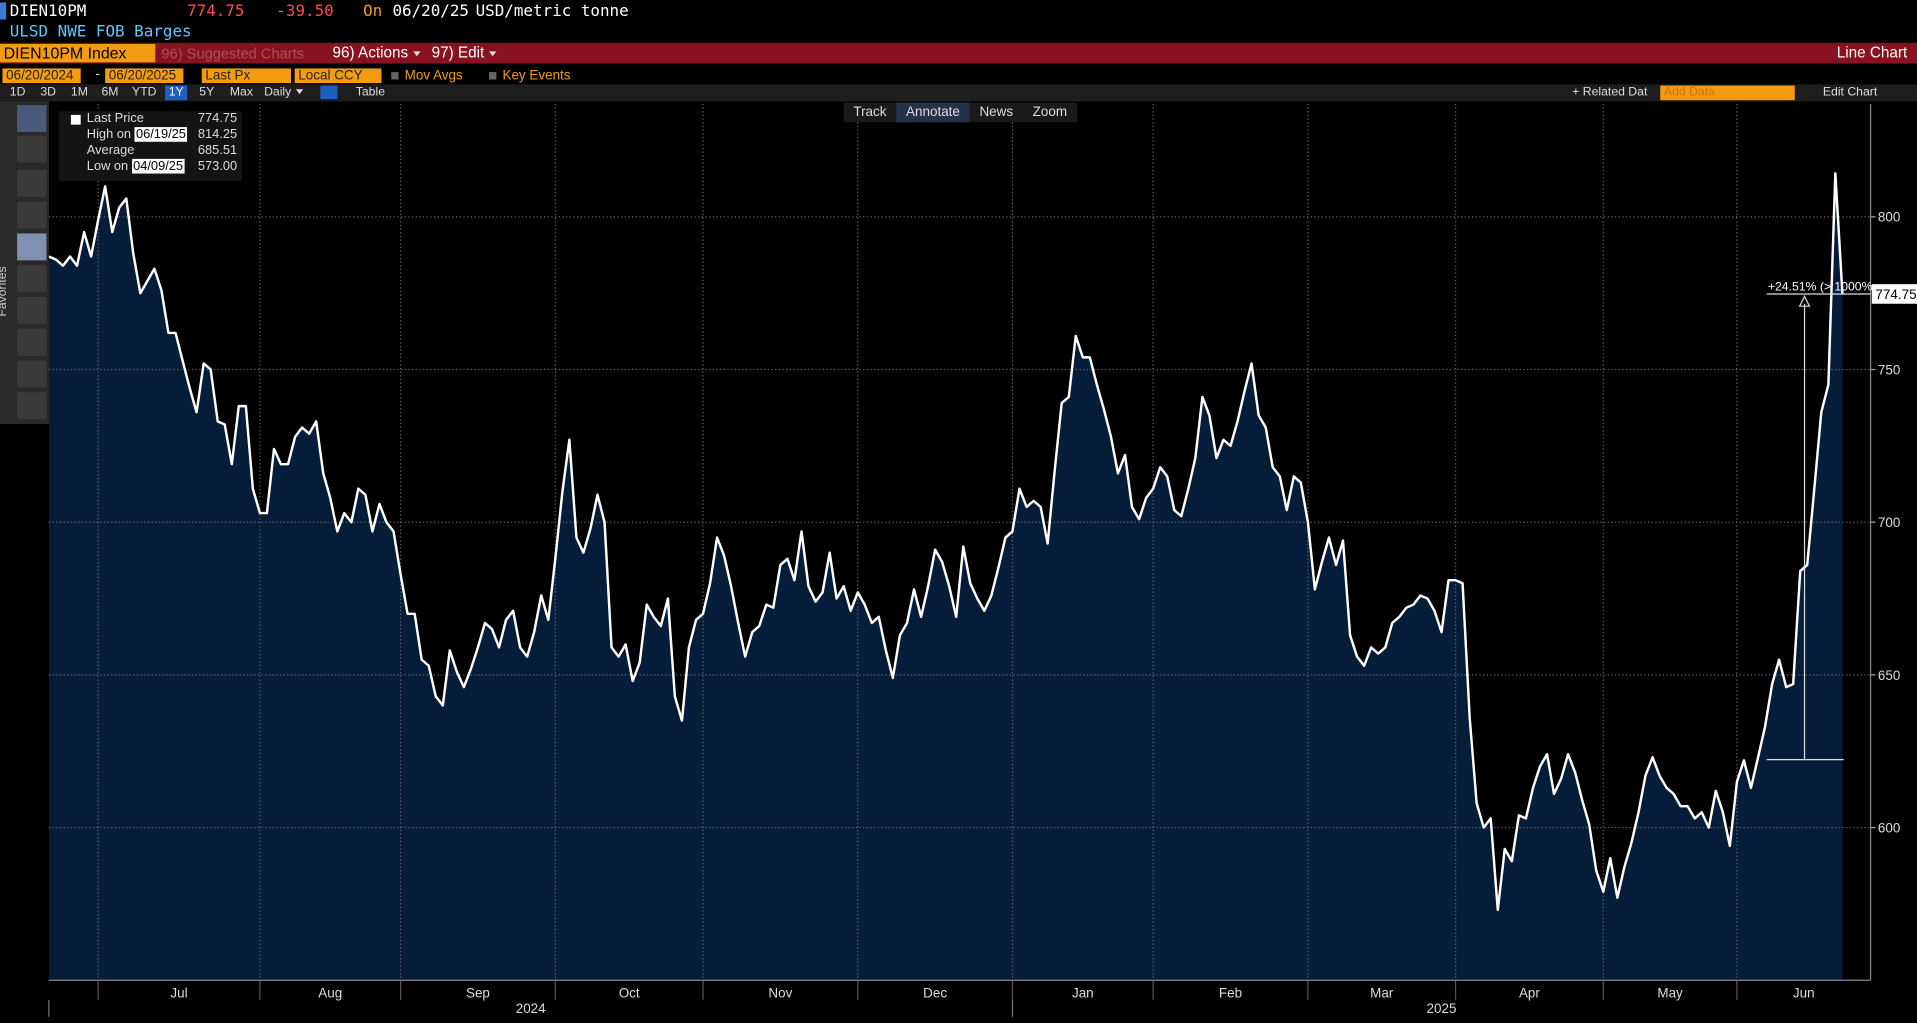  I want to click on end-date: 06/20/2025, so click(144, 76).